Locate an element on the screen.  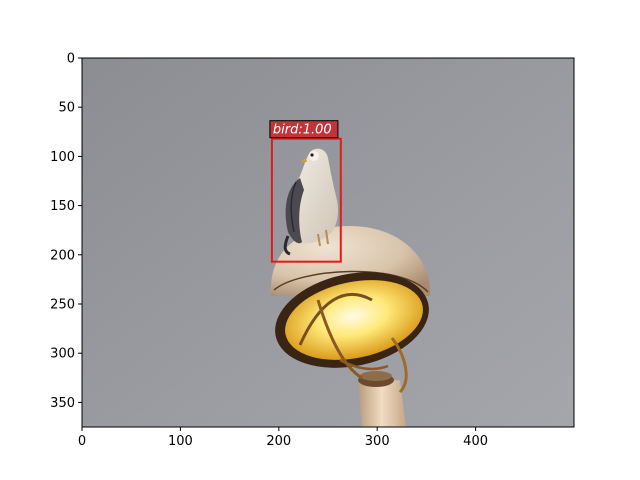
x-tick-label: 400 is located at coordinates (475, 441).